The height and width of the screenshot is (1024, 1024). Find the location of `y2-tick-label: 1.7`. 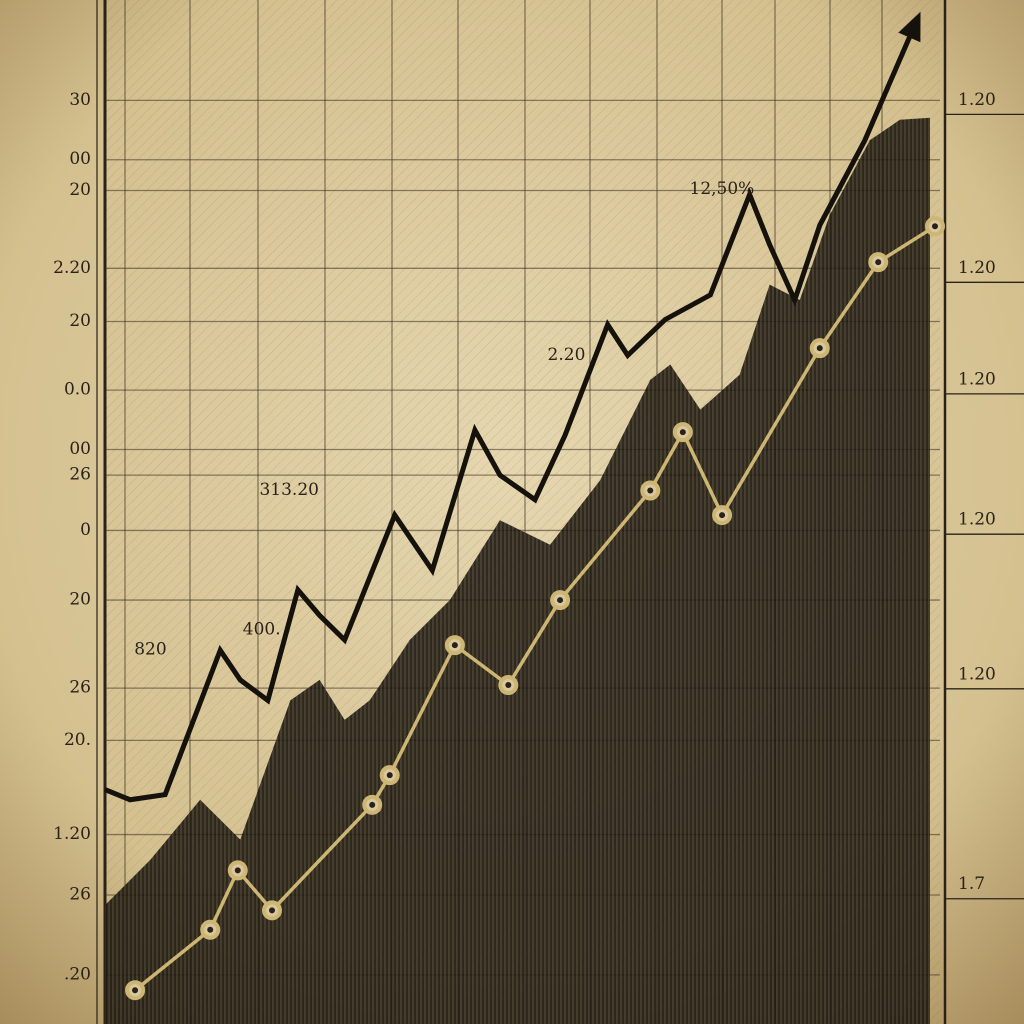

y2-tick-label: 1.7 is located at coordinates (971, 884).